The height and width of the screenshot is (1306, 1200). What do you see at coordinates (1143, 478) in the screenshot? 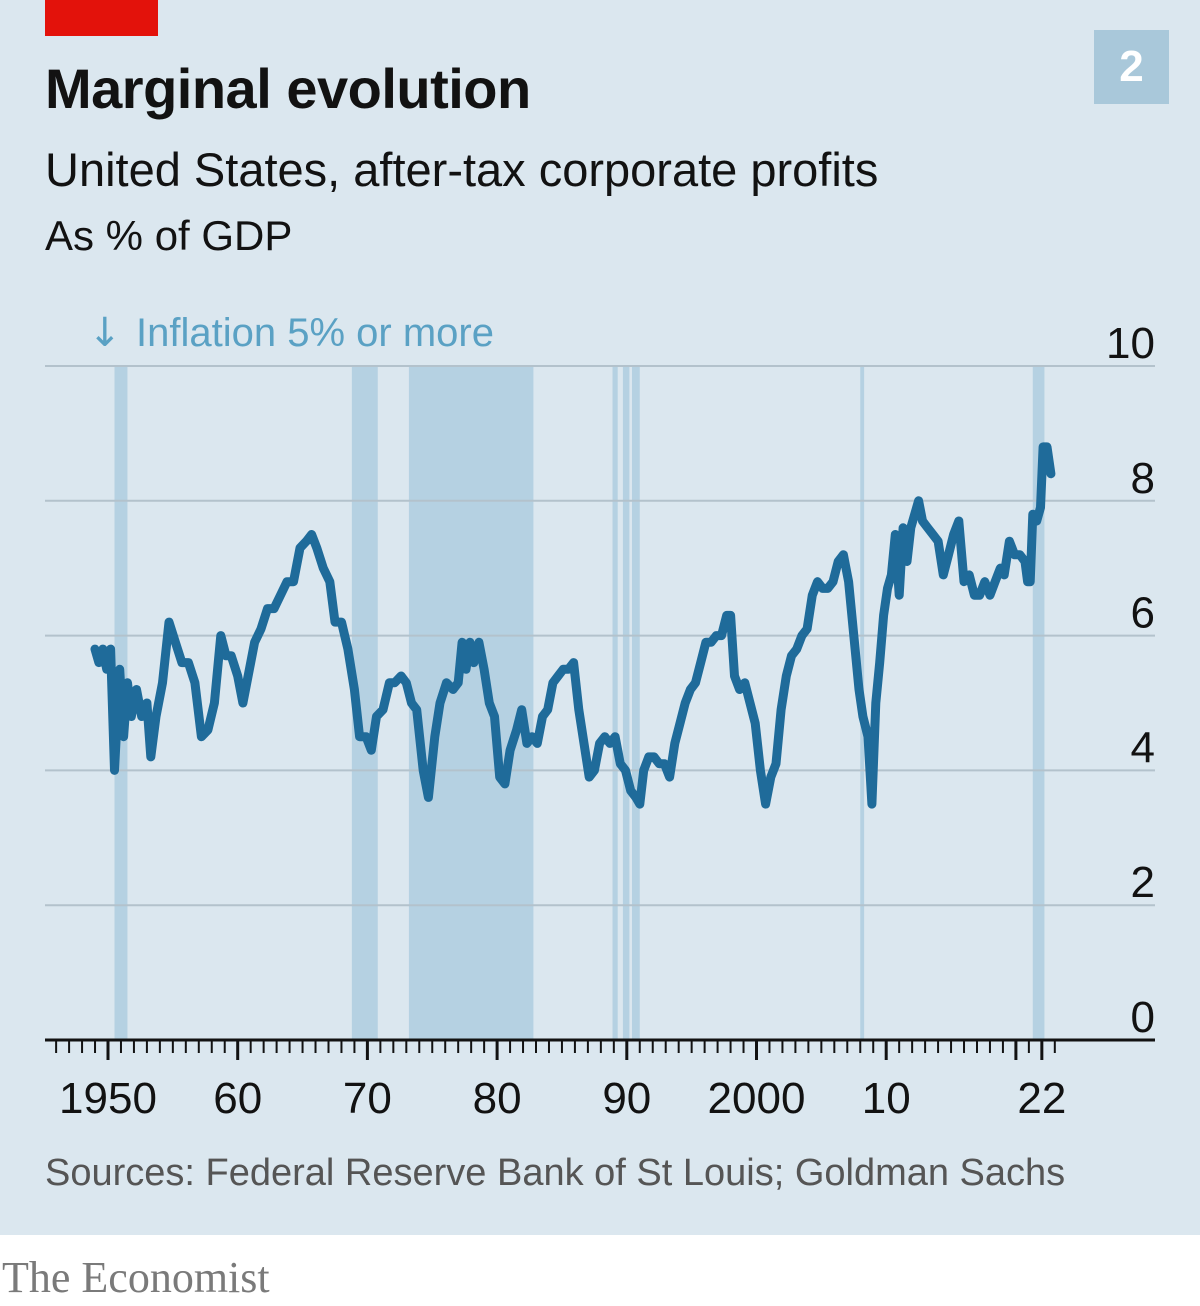
I see `y-tick-label: 8` at bounding box center [1143, 478].